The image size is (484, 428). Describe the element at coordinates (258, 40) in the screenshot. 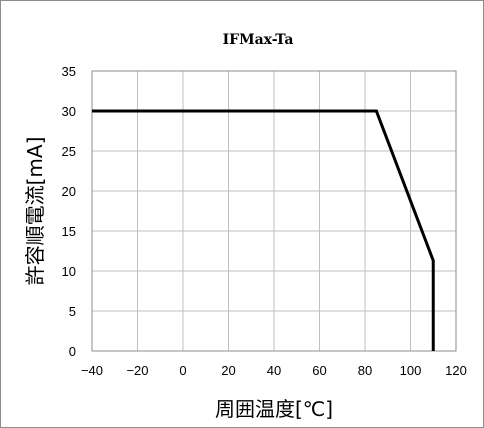

I see `chart-title: IFMax-Ta` at that location.